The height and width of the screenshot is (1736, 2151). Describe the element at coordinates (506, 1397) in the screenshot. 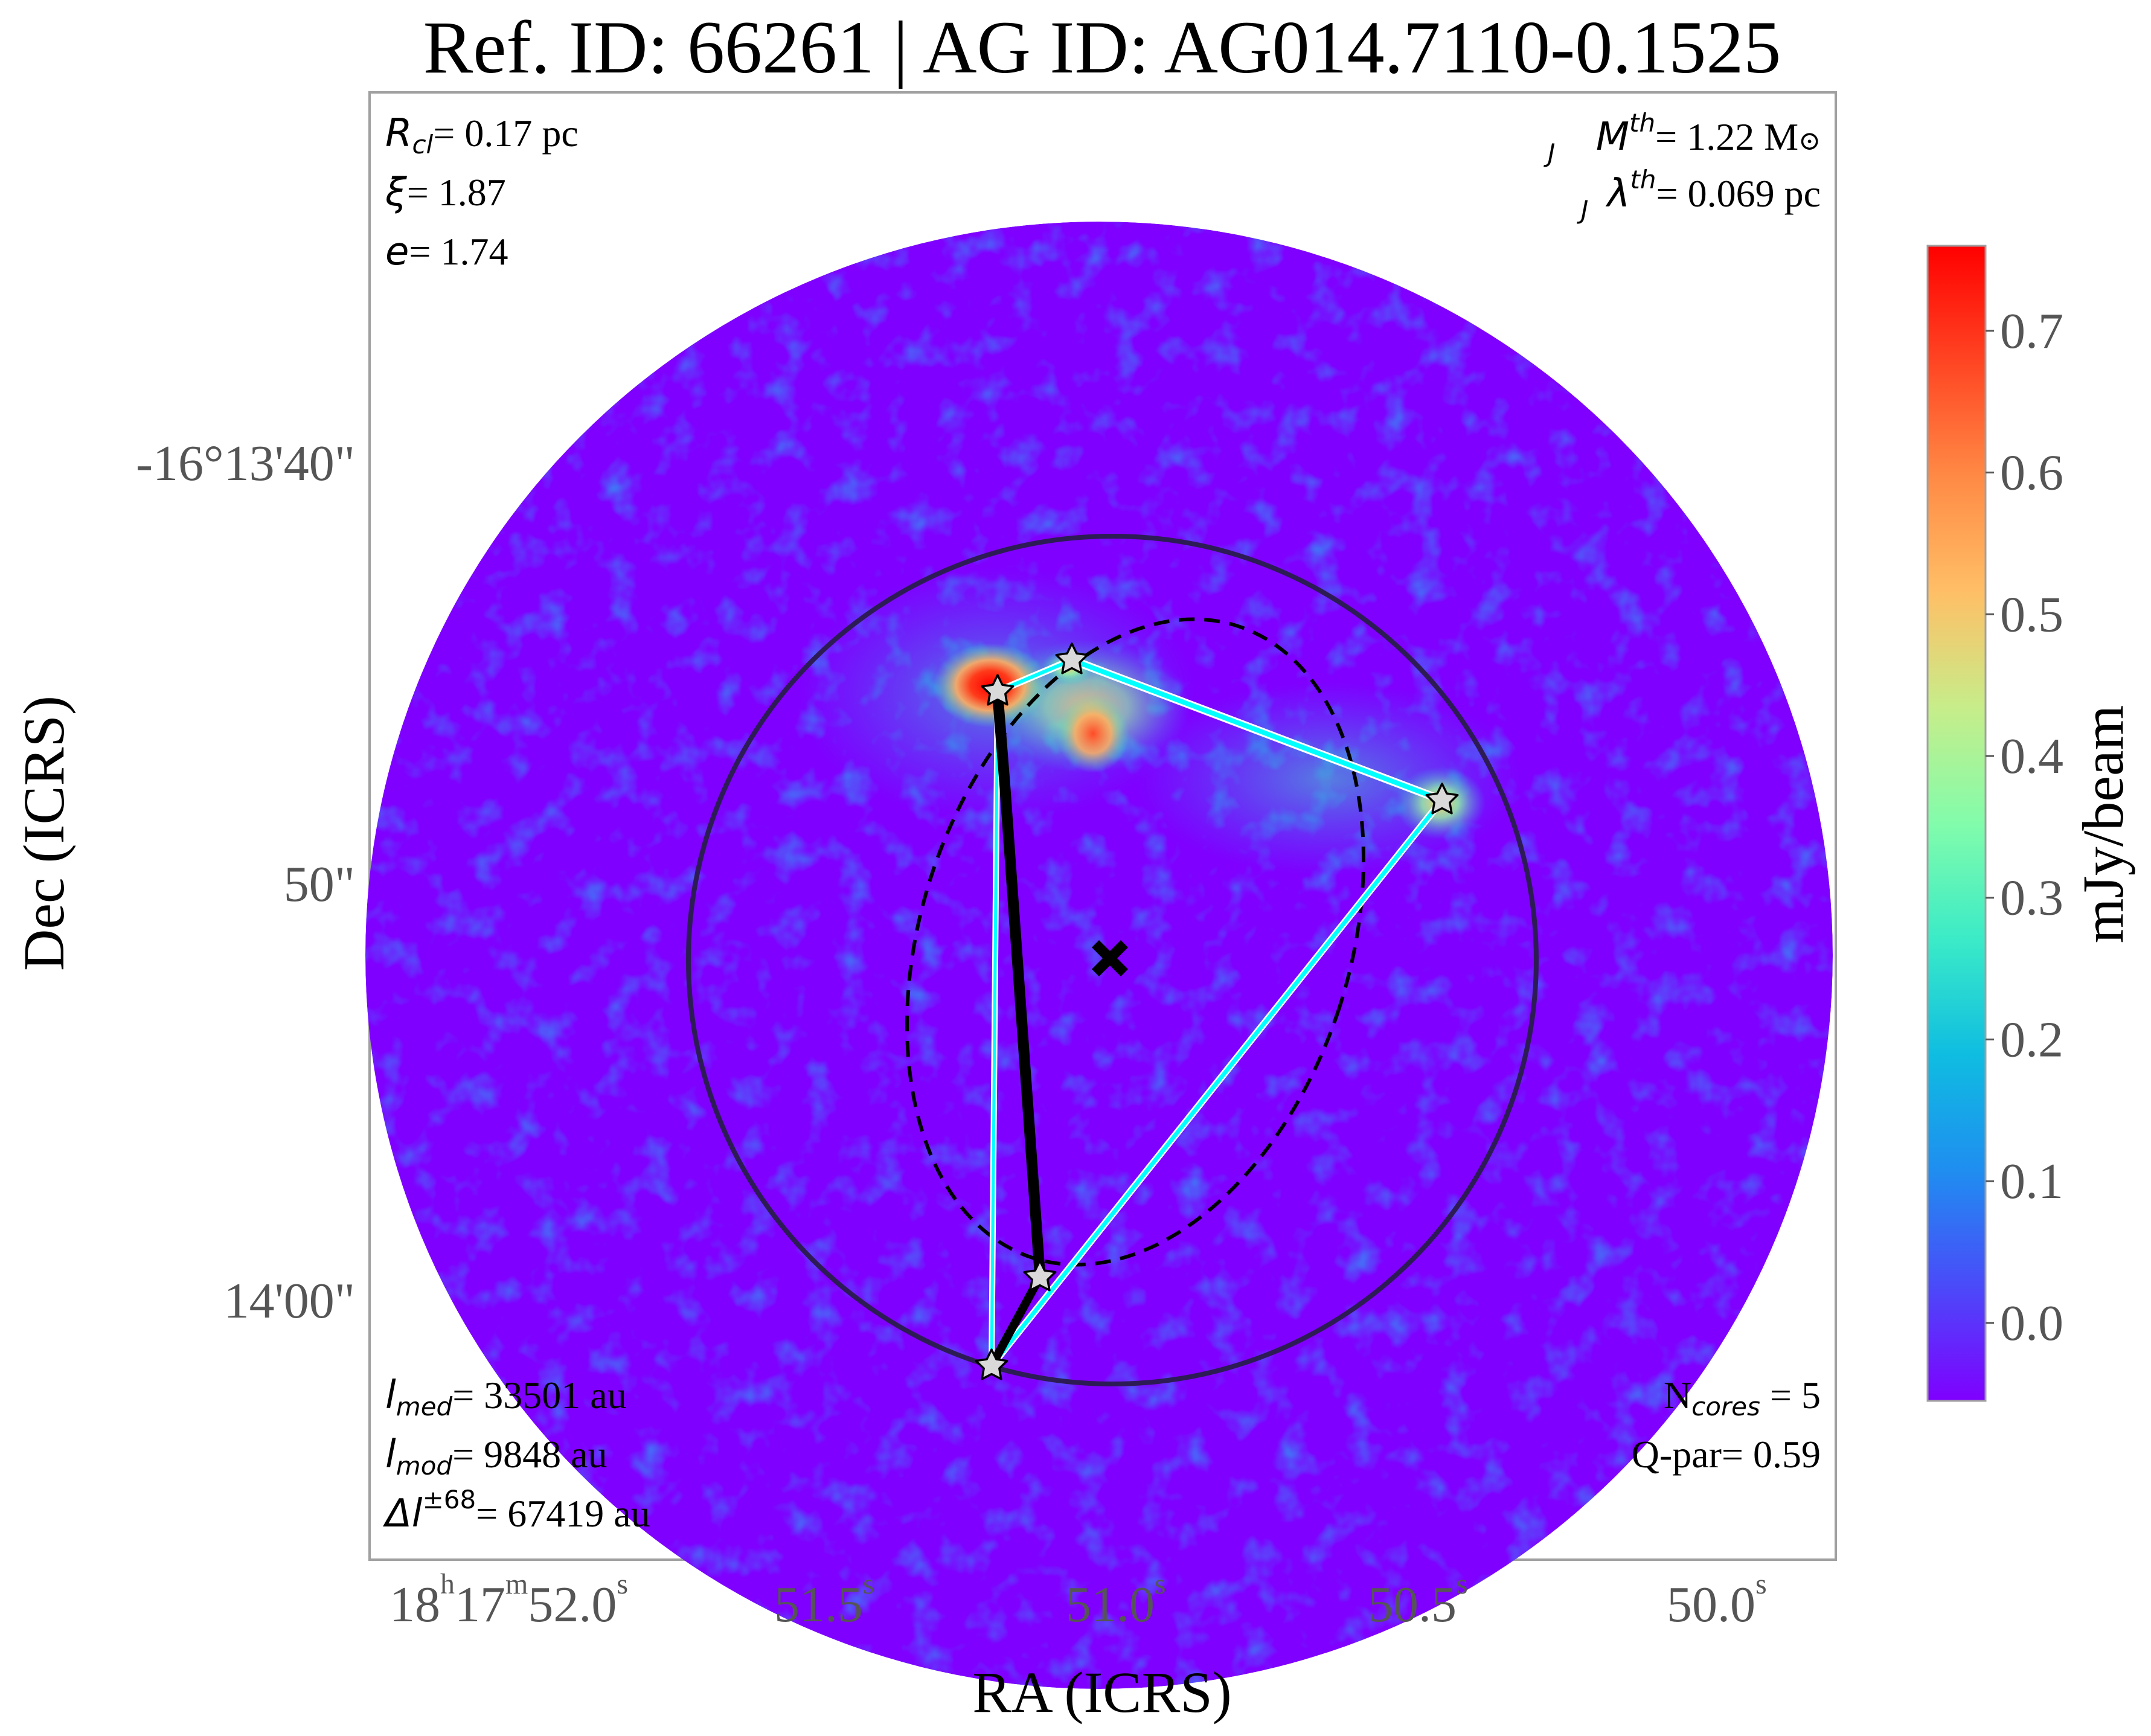

I see `median-length-label: lmed= 33501 au` at that location.